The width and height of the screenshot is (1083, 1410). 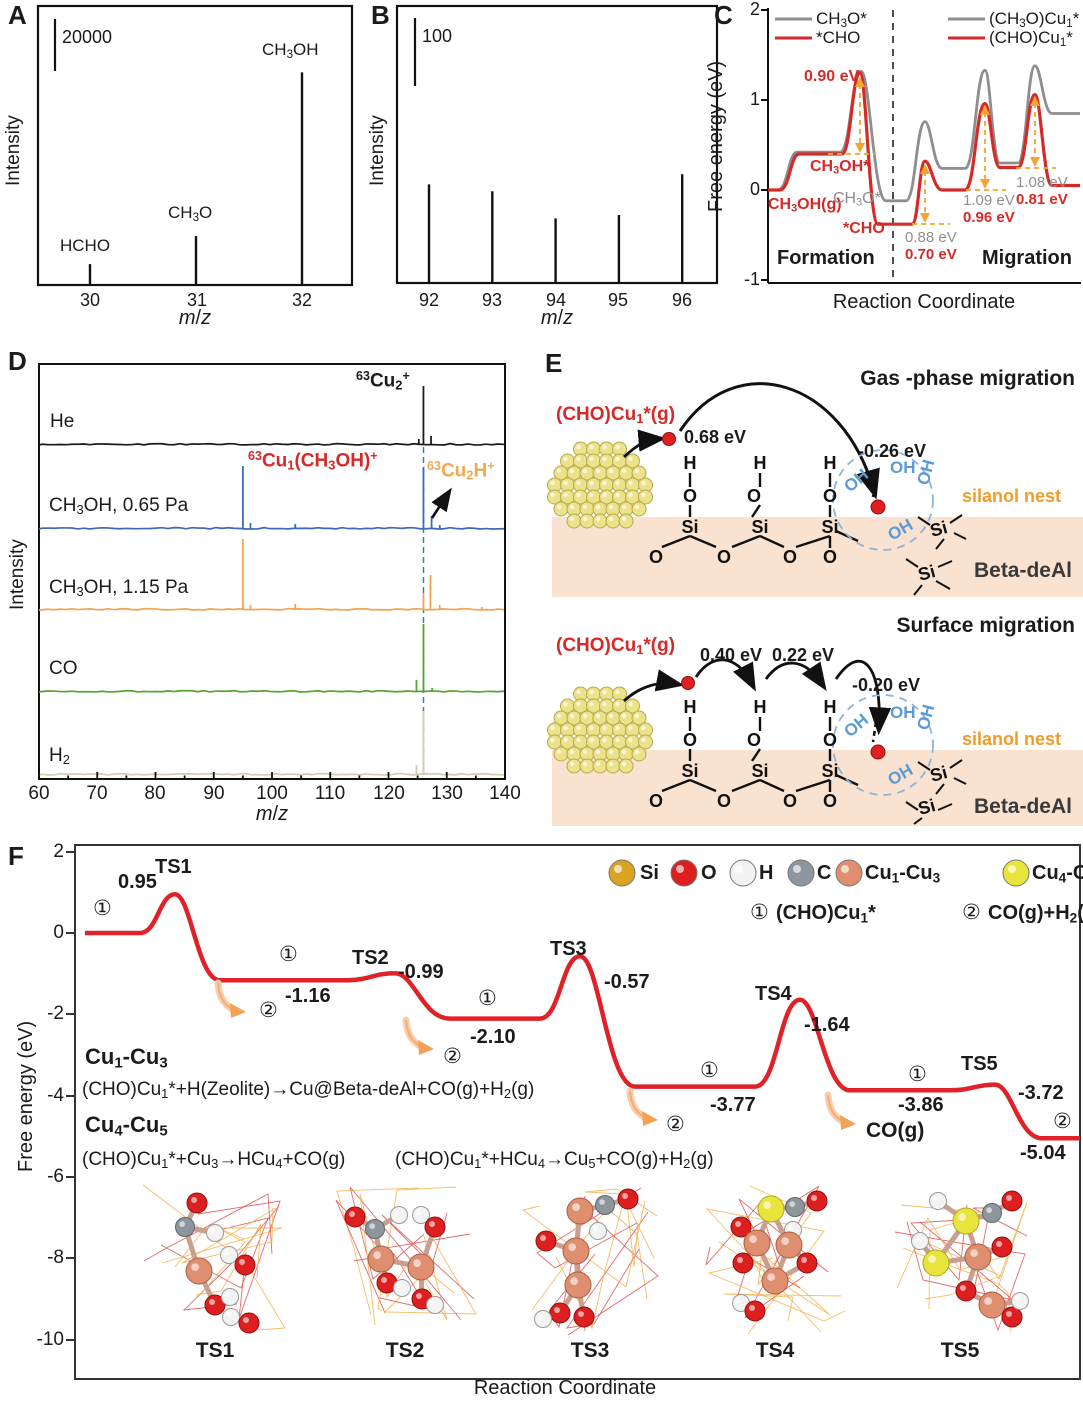 What do you see at coordinates (989, 200) in the screenshot?
I see `barrier-1-09: 1.09 eV` at bounding box center [989, 200].